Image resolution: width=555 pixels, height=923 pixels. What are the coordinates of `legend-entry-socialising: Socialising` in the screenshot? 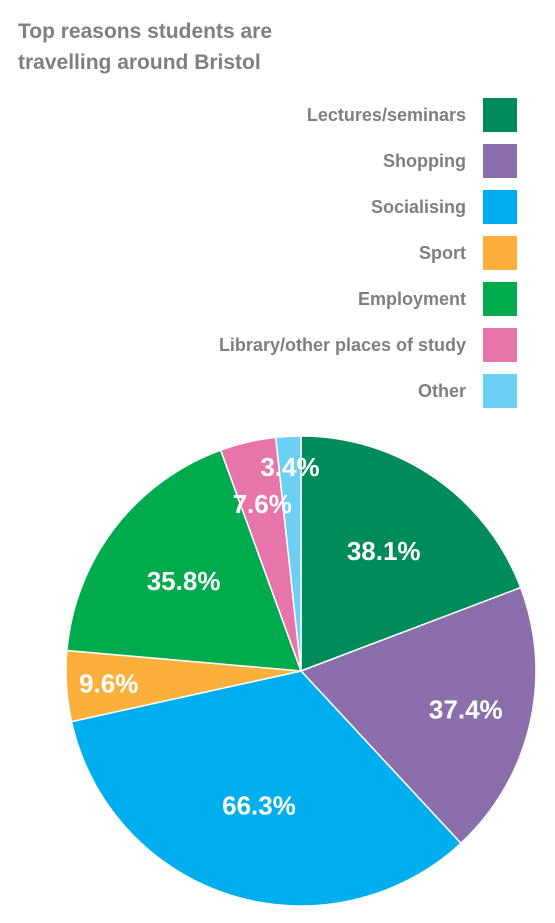 It's located at (368, 207).